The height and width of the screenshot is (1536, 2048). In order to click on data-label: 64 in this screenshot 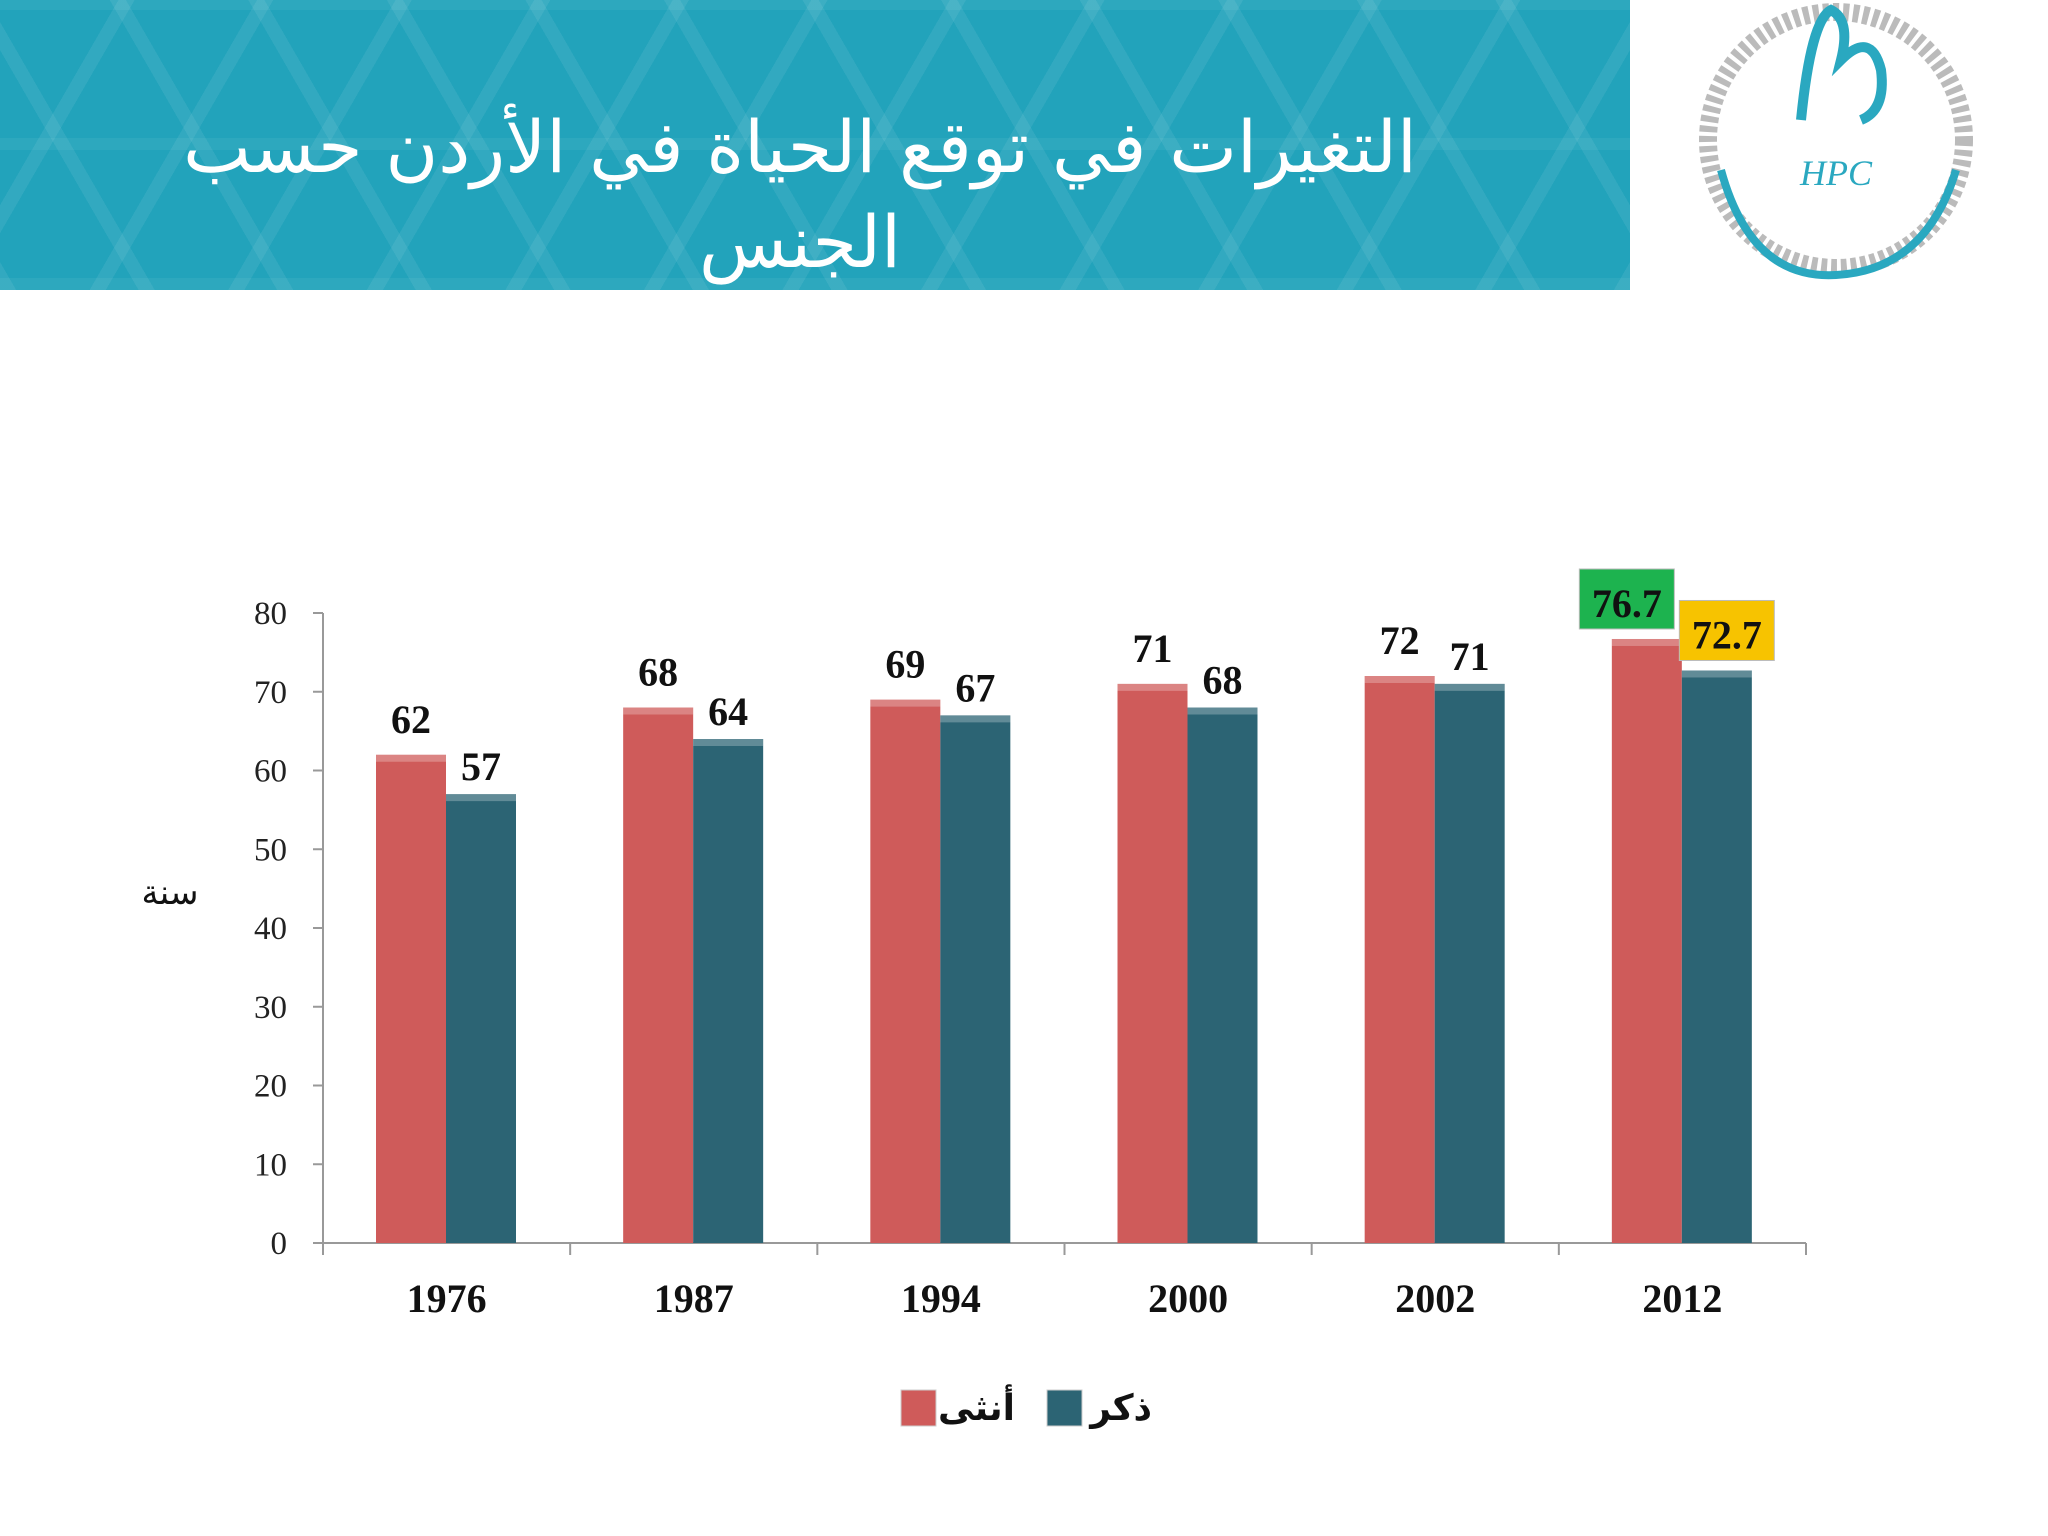, I will do `click(728, 711)`.